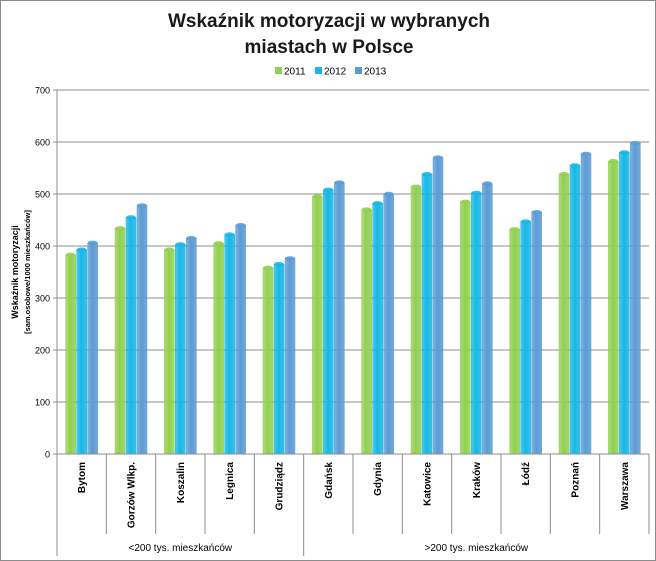 This screenshot has height=561, width=656. What do you see at coordinates (131, 335) in the screenshot?
I see `bar-gorzow-wlkp-2012` at bounding box center [131, 335].